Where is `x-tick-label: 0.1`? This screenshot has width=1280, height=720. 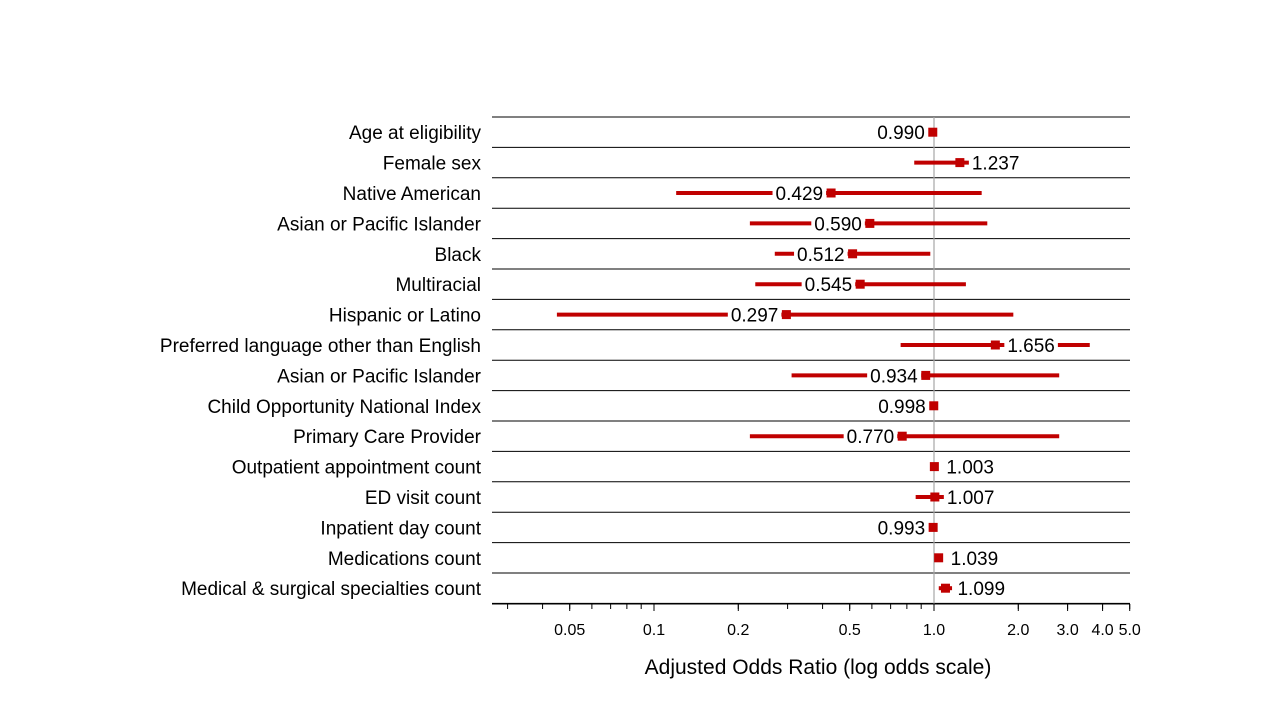 x-tick-label: 0.1 is located at coordinates (654, 630).